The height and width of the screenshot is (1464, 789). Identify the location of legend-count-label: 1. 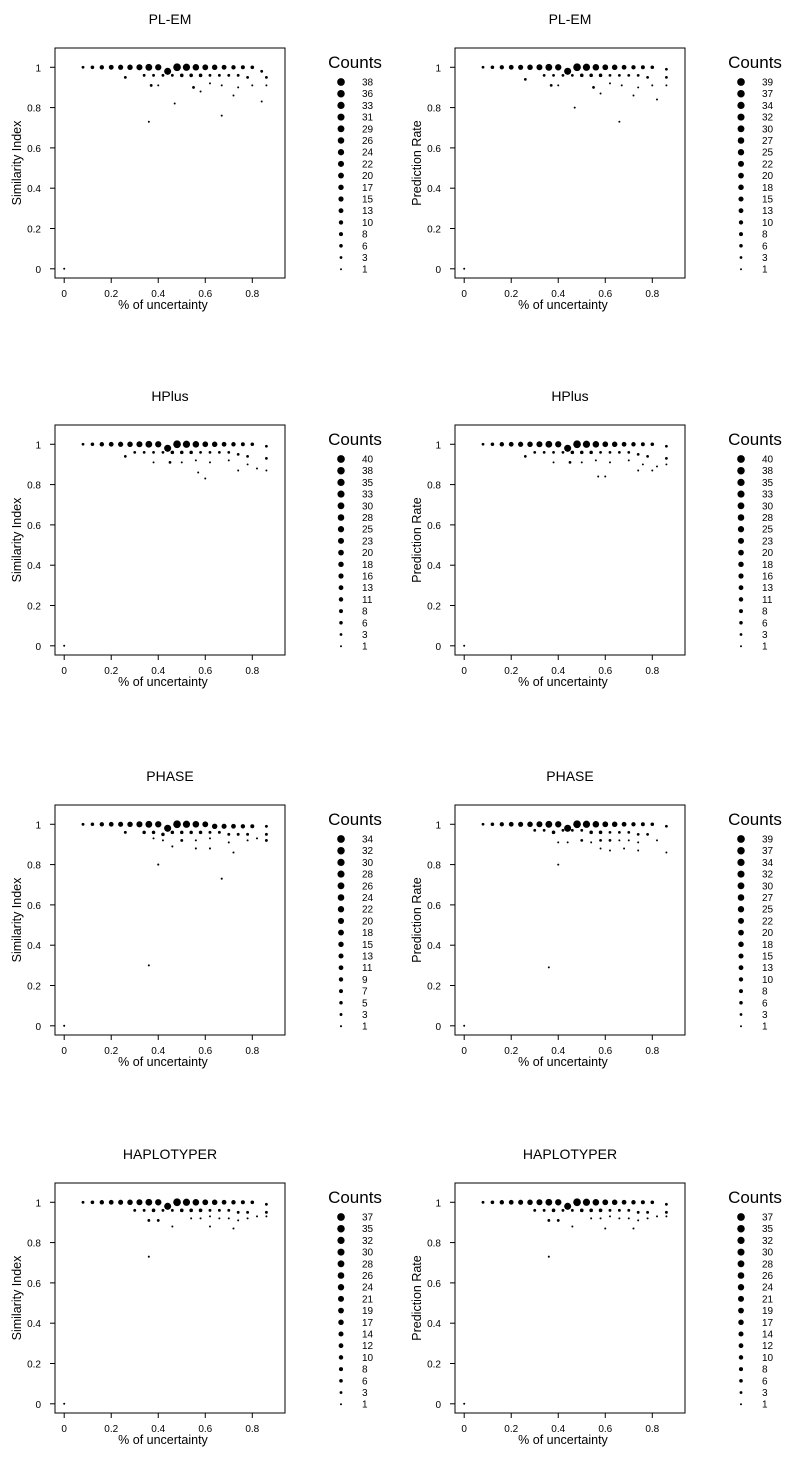
(365, 1027).